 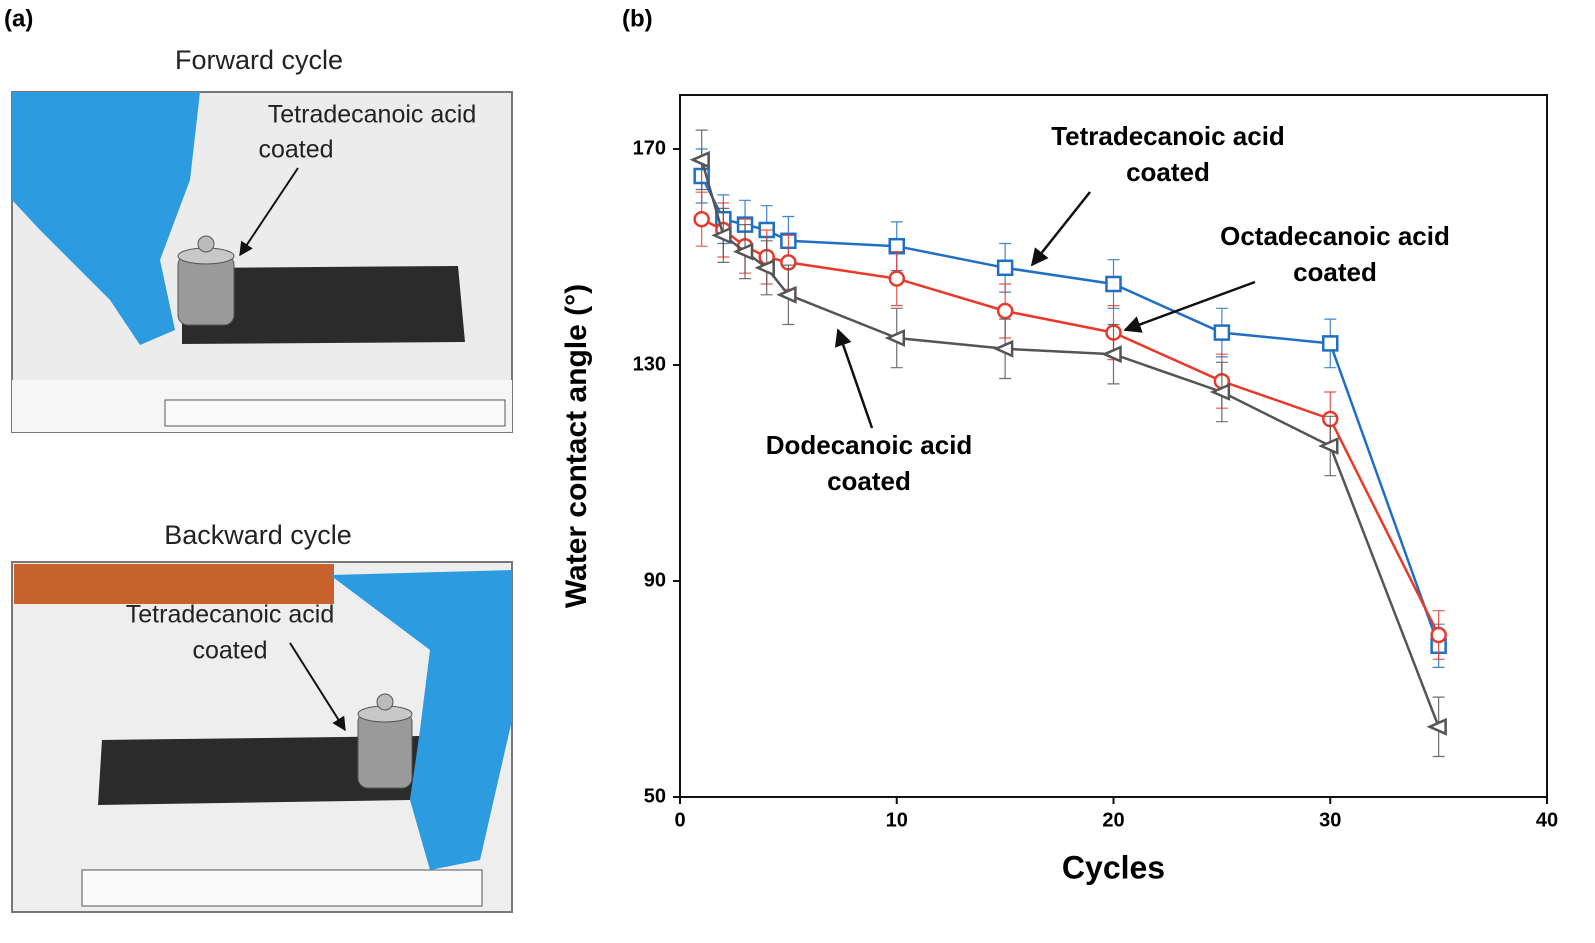 What do you see at coordinates (258, 535) in the screenshot?
I see `photo-title: Backward cycle` at bounding box center [258, 535].